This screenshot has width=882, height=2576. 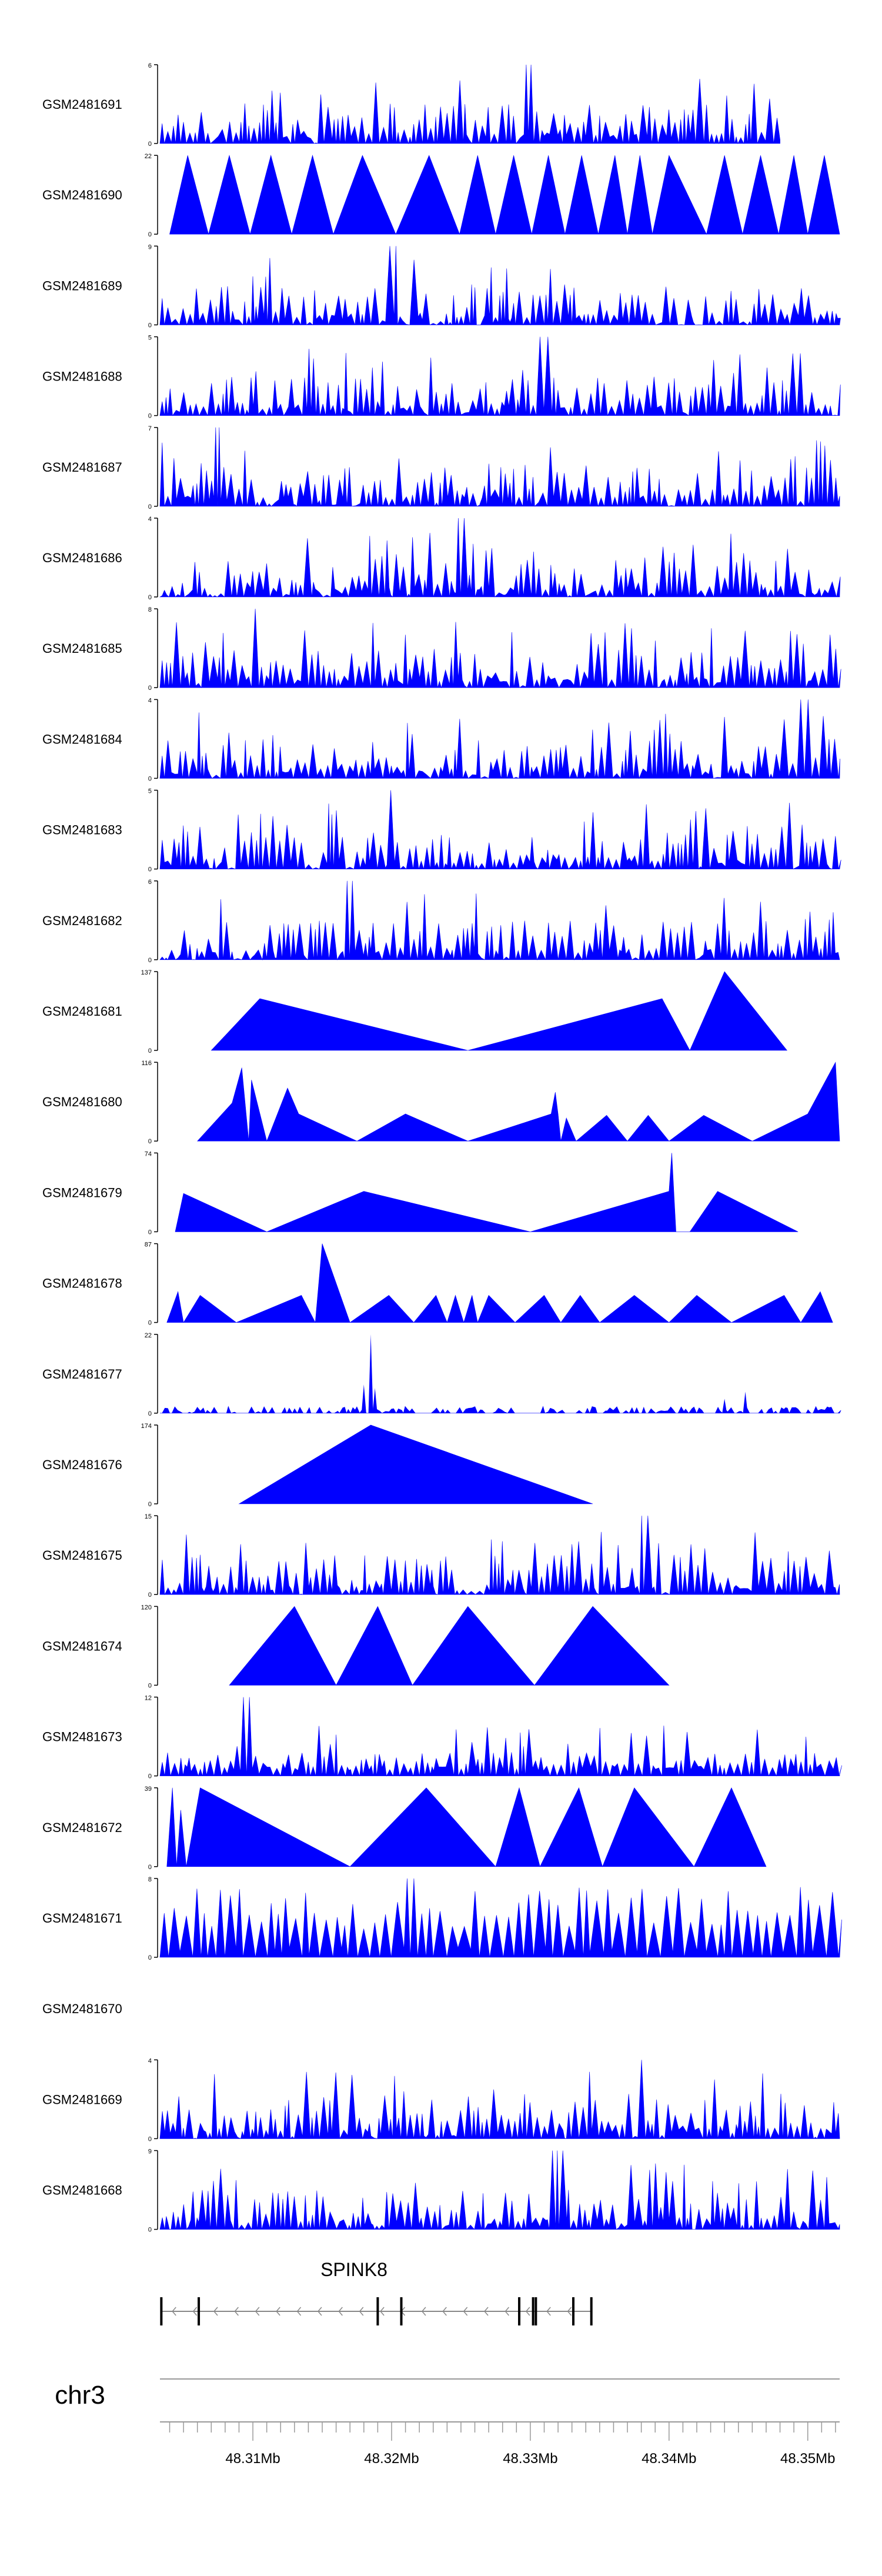 I want to click on track-GSM2481691: GSM2481691 6 0, so click(x=411, y=105).